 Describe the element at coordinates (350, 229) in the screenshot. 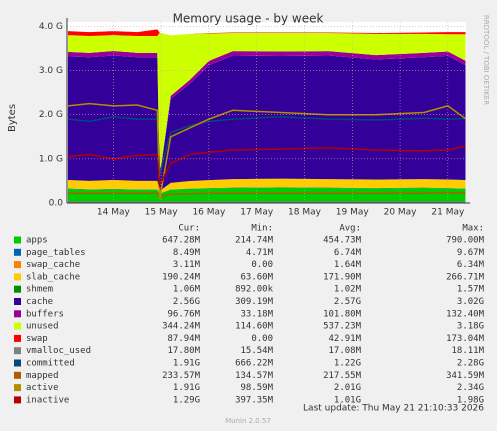

I see `legend-header: Avg:` at that location.